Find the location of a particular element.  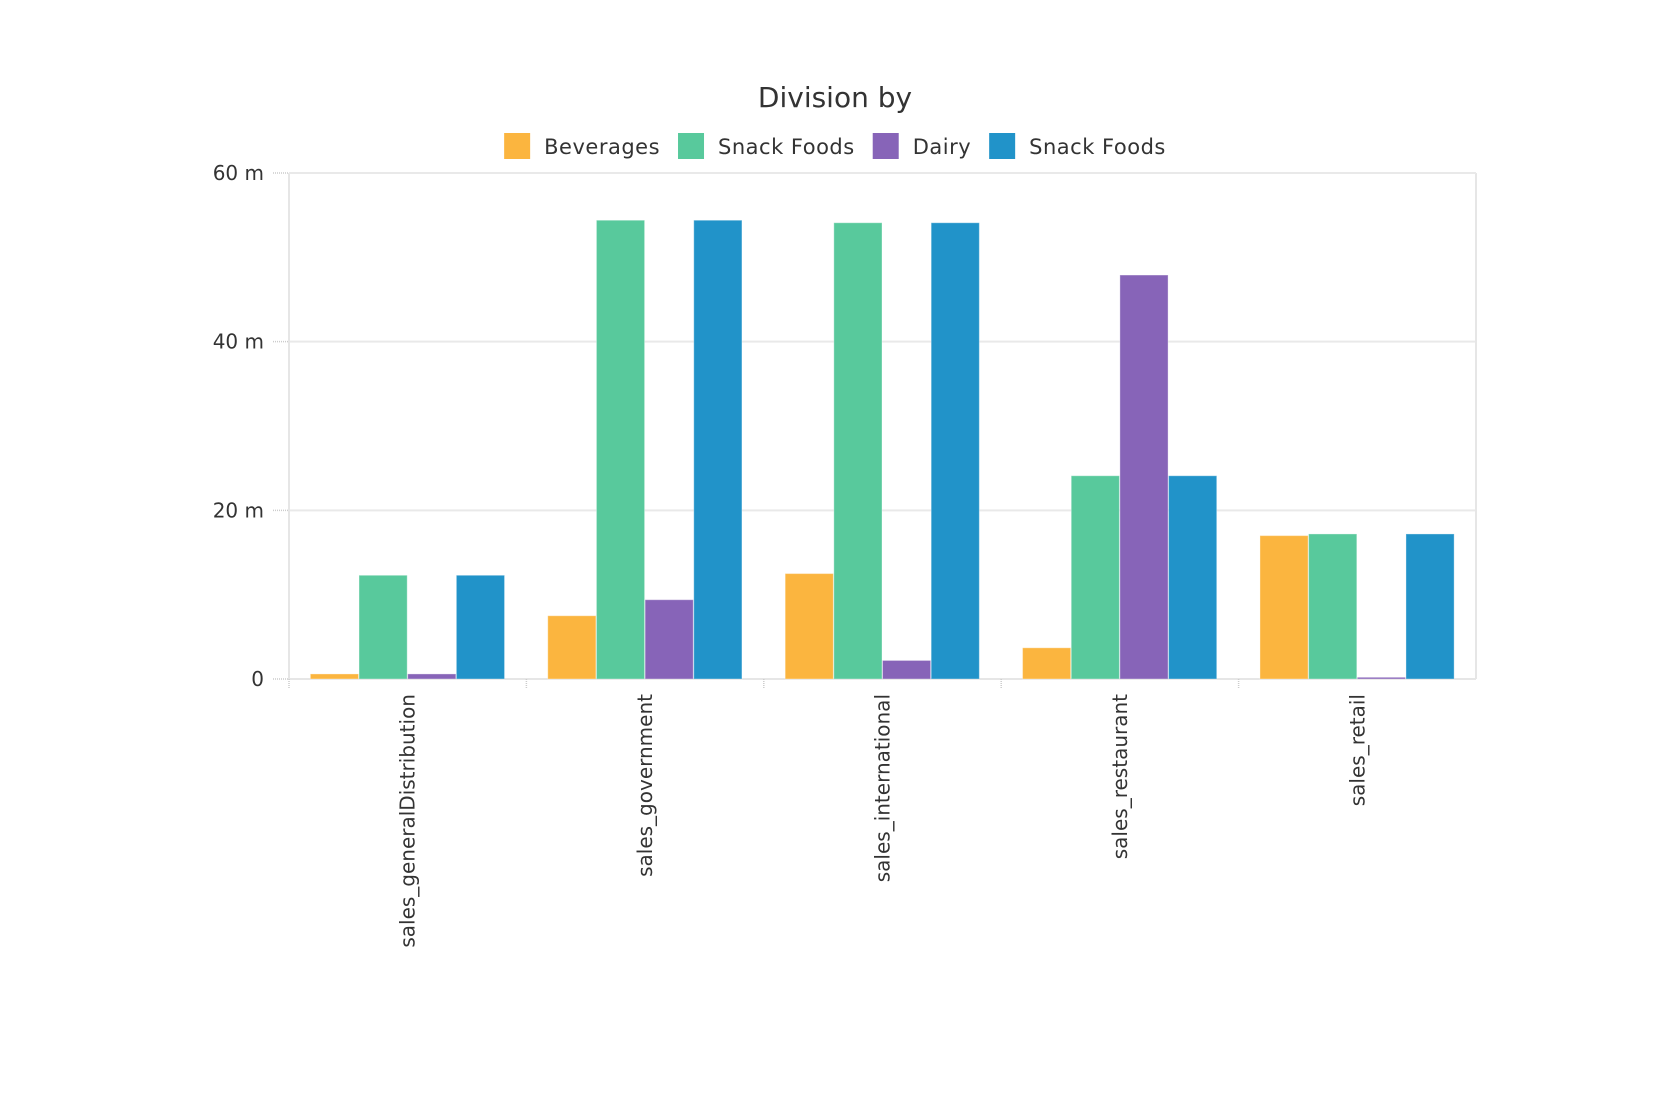

bar-beverages-sales_generalDistribution is located at coordinates (334, 676).